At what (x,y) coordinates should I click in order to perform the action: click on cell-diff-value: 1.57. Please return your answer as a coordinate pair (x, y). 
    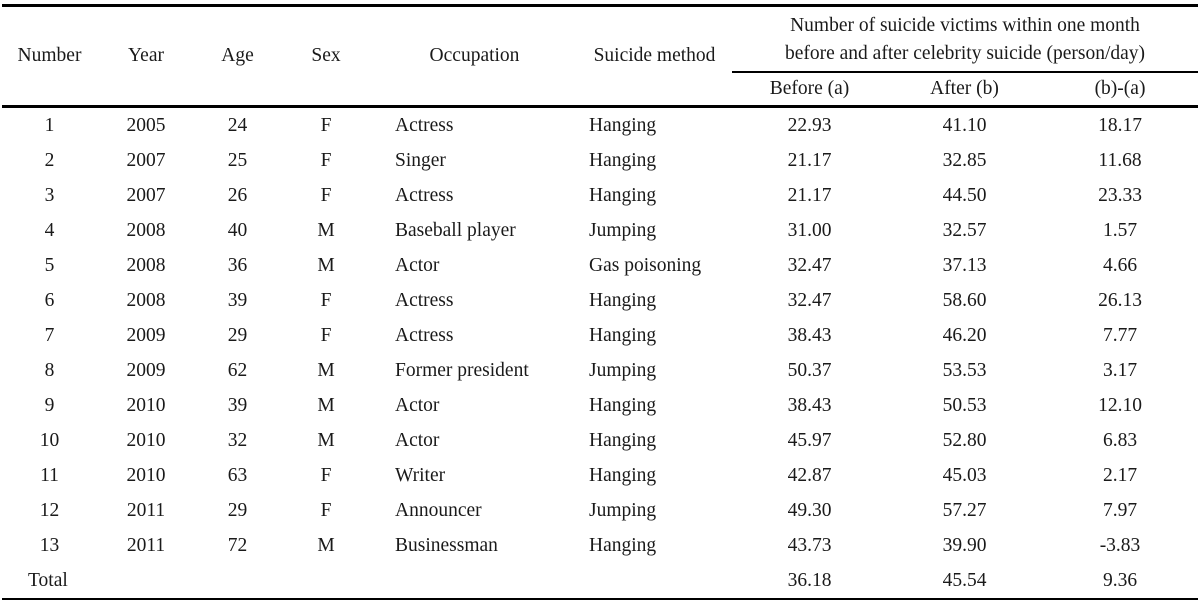
    Looking at the image, I should click on (1120, 230).